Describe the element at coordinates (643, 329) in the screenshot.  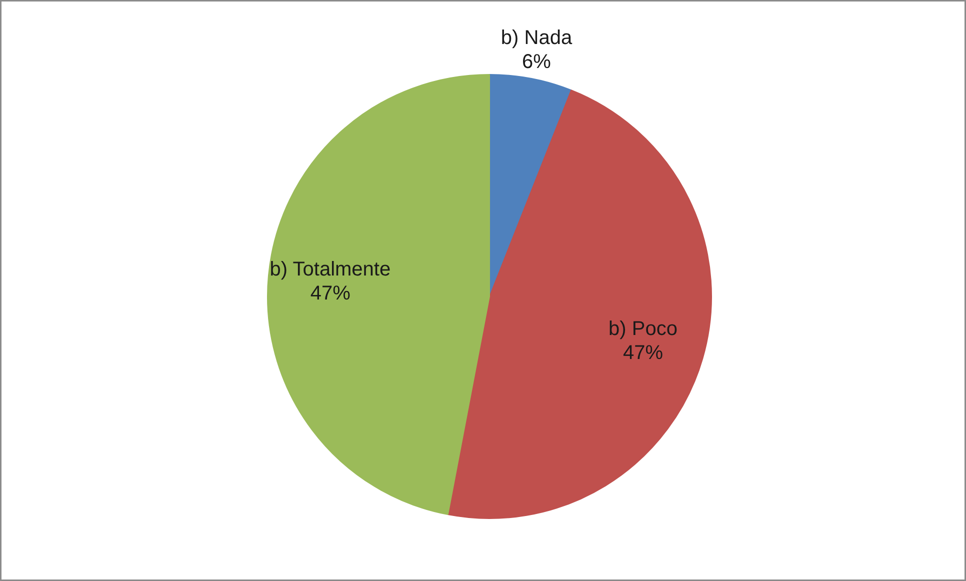
I see `slice-label: b) Poco` at that location.